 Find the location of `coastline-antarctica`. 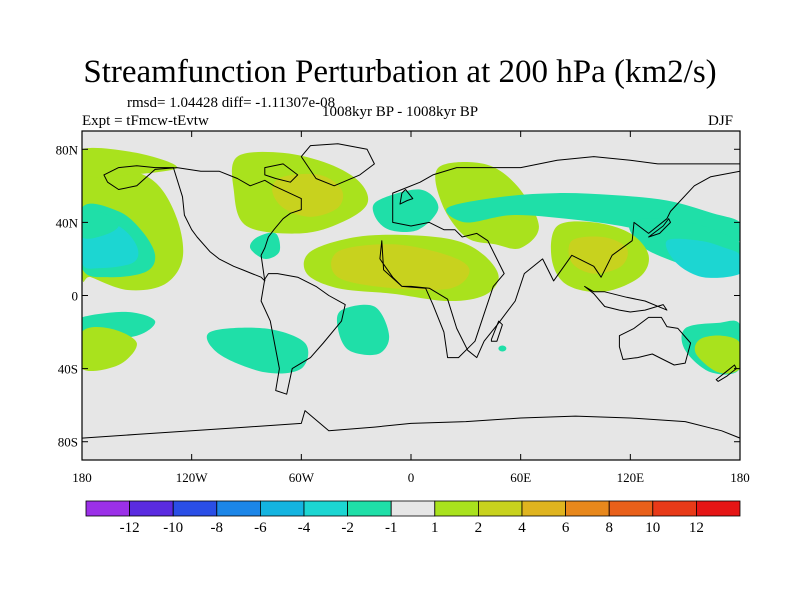

coastline-antarctica is located at coordinates (411, 435).